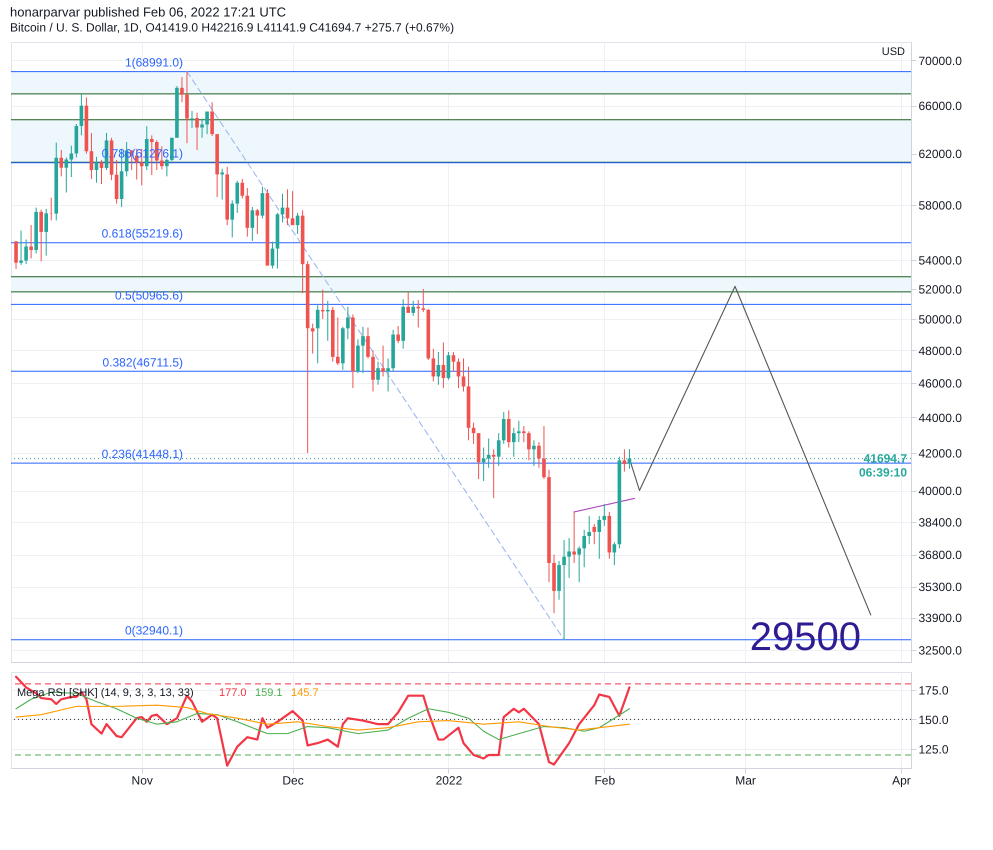 The height and width of the screenshot is (850, 993). I want to click on y-tick-label: 44000.0, so click(940, 417).